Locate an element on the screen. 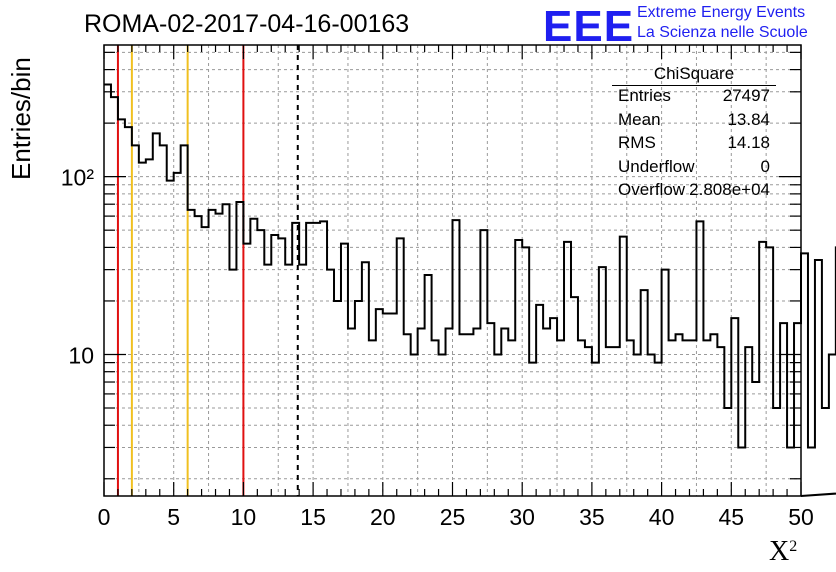 This screenshot has height=572, width=836. y-axis-label: Entries/bin is located at coordinates (21, 118).